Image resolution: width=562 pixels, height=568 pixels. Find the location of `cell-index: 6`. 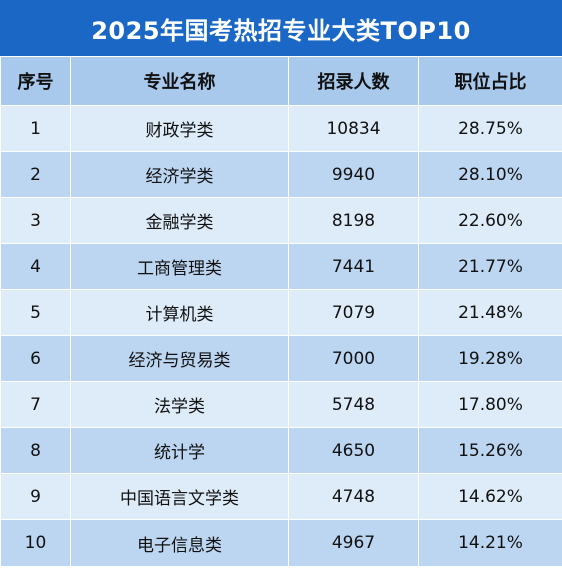

cell-index: 6 is located at coordinates (35, 358).